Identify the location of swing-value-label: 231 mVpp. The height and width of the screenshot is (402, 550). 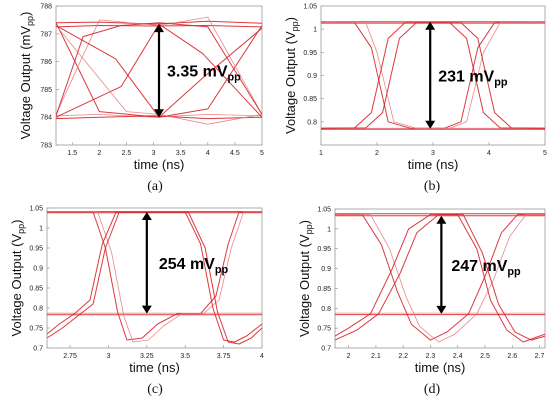
(473, 78).